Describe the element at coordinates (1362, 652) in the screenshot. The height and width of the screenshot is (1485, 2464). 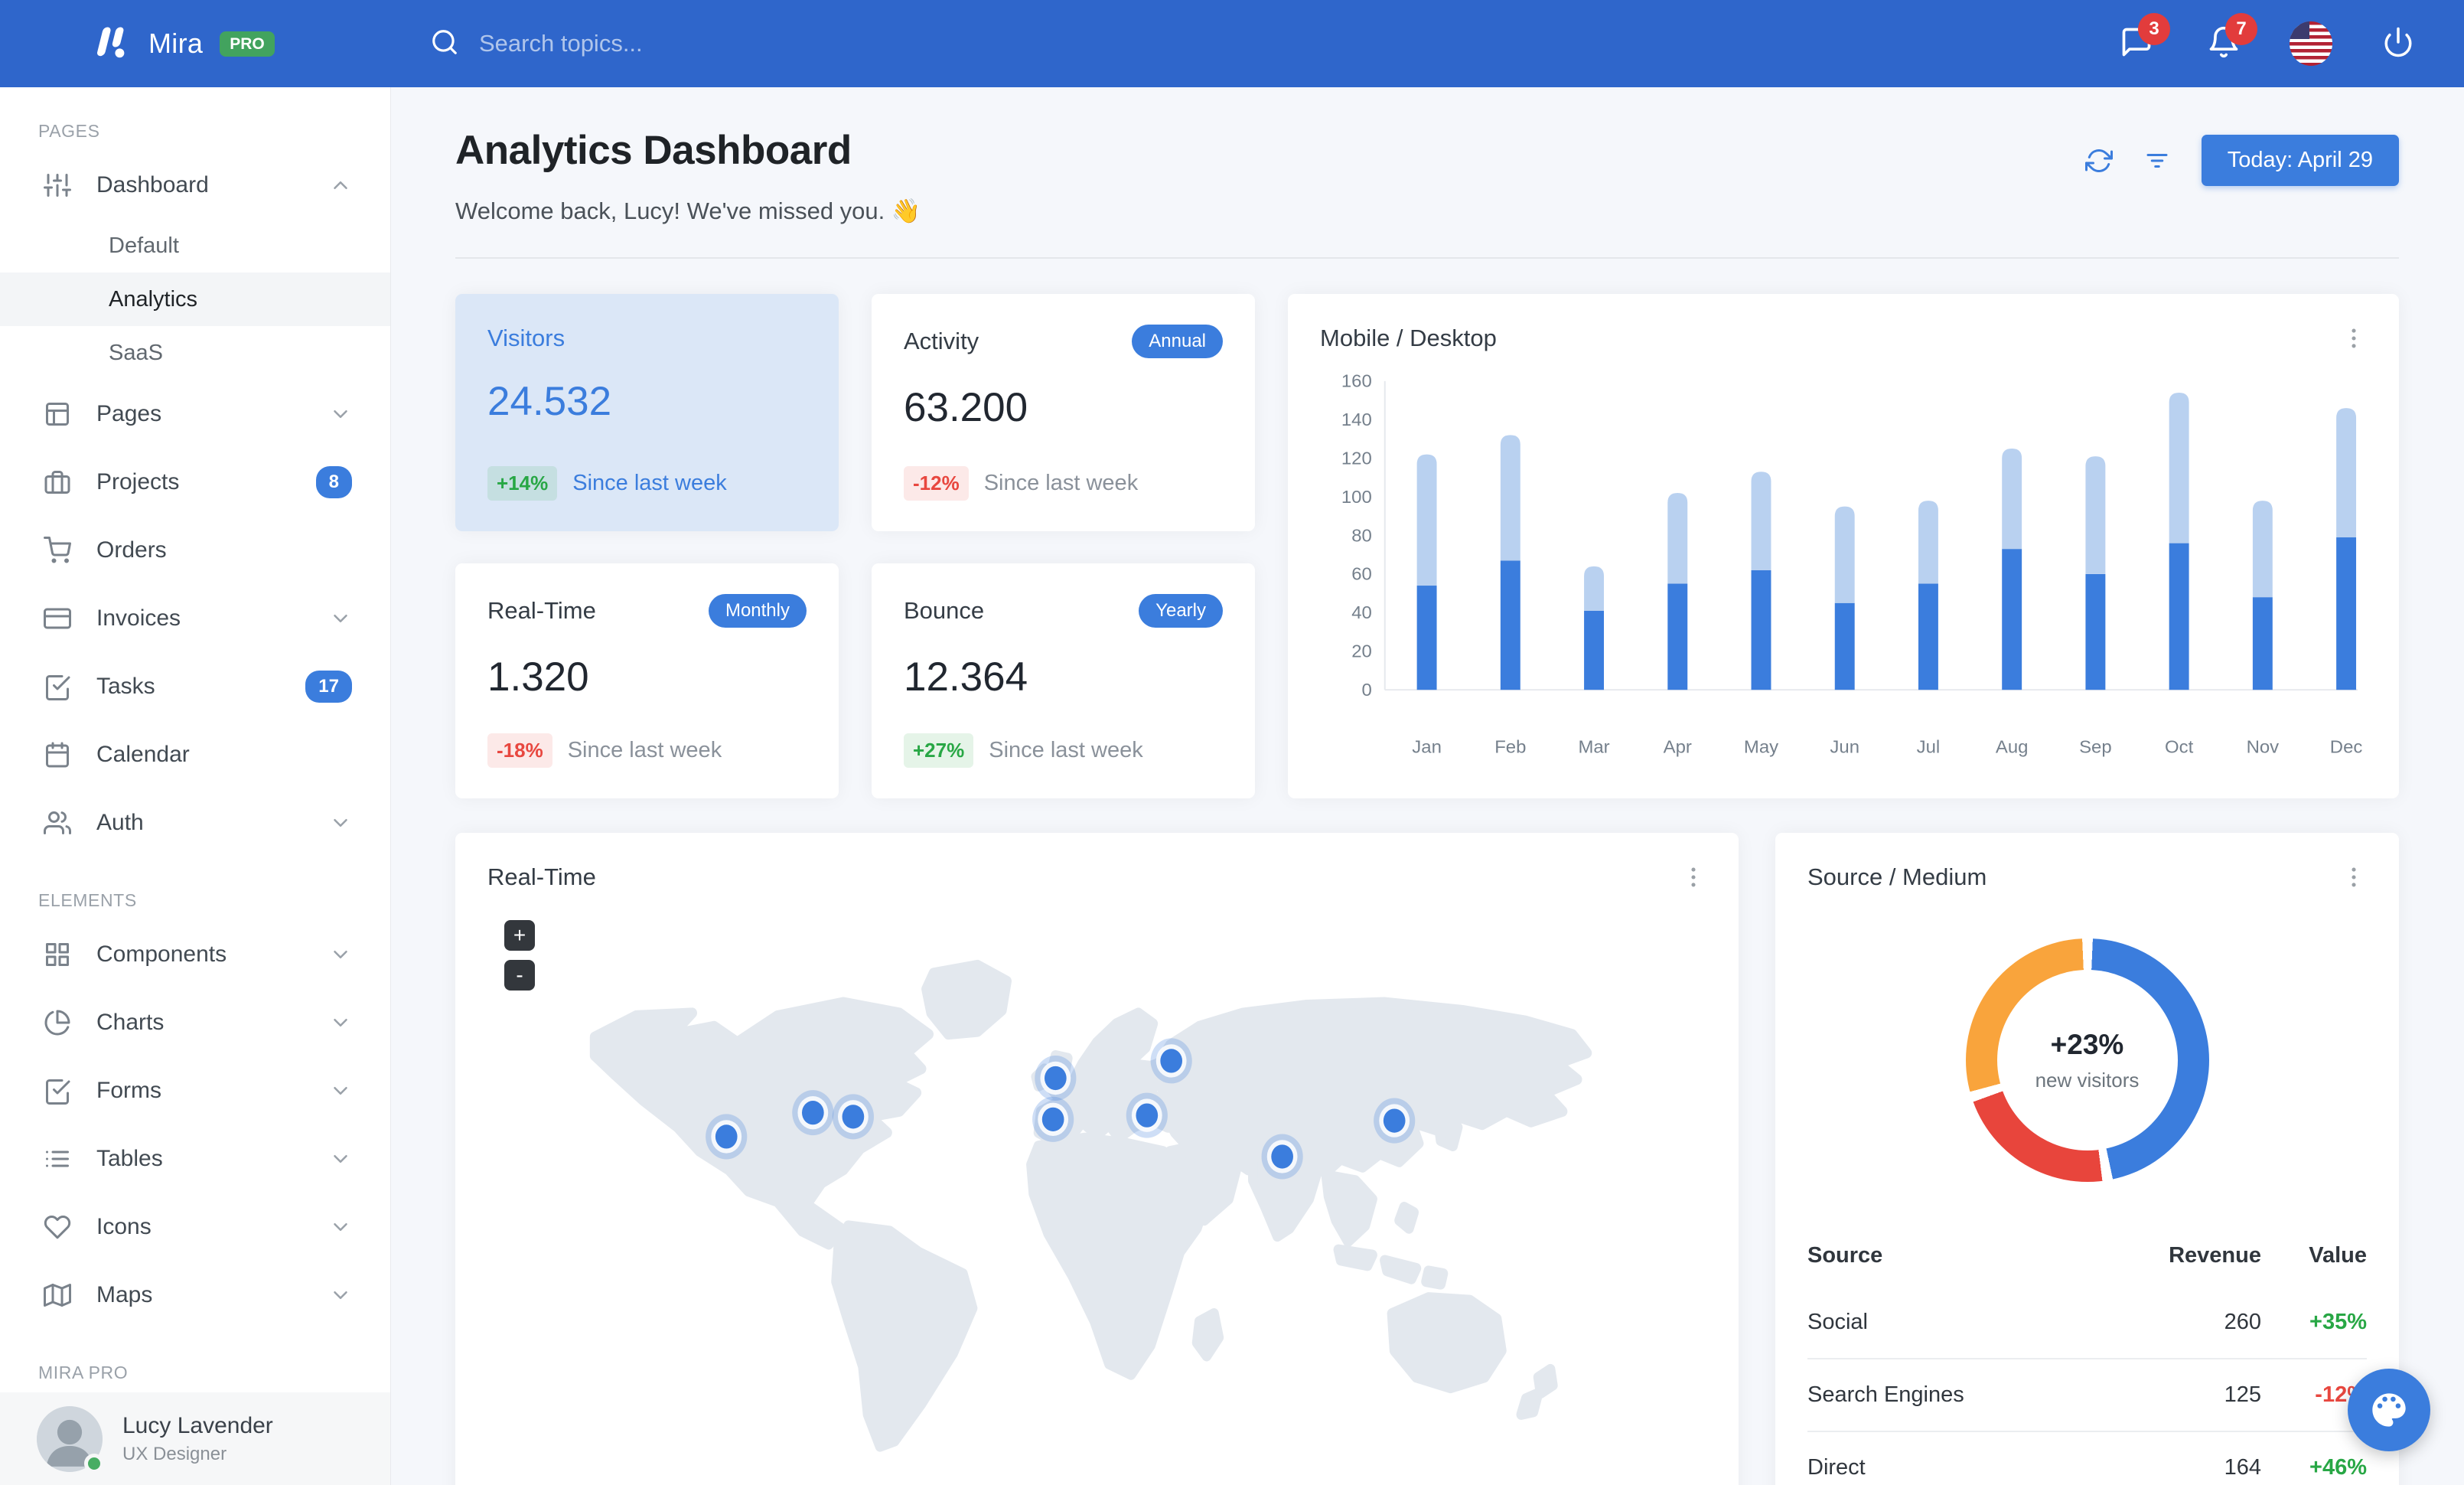
I see `svg-text: 20` at that location.